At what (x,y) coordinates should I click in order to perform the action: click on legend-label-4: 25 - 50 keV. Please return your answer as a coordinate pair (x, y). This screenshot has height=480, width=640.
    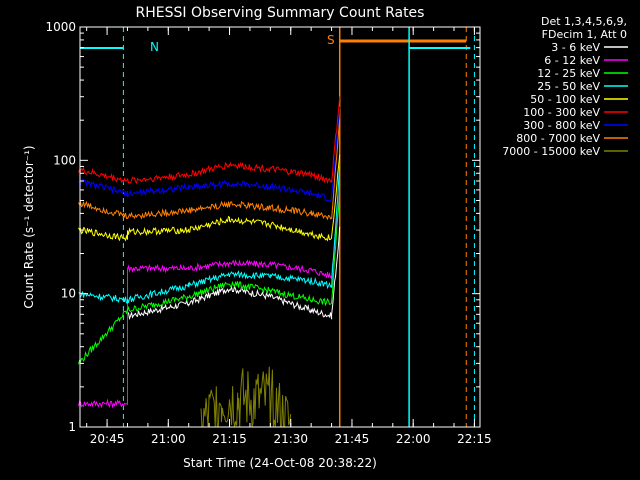
    Looking at the image, I should click on (568, 86).